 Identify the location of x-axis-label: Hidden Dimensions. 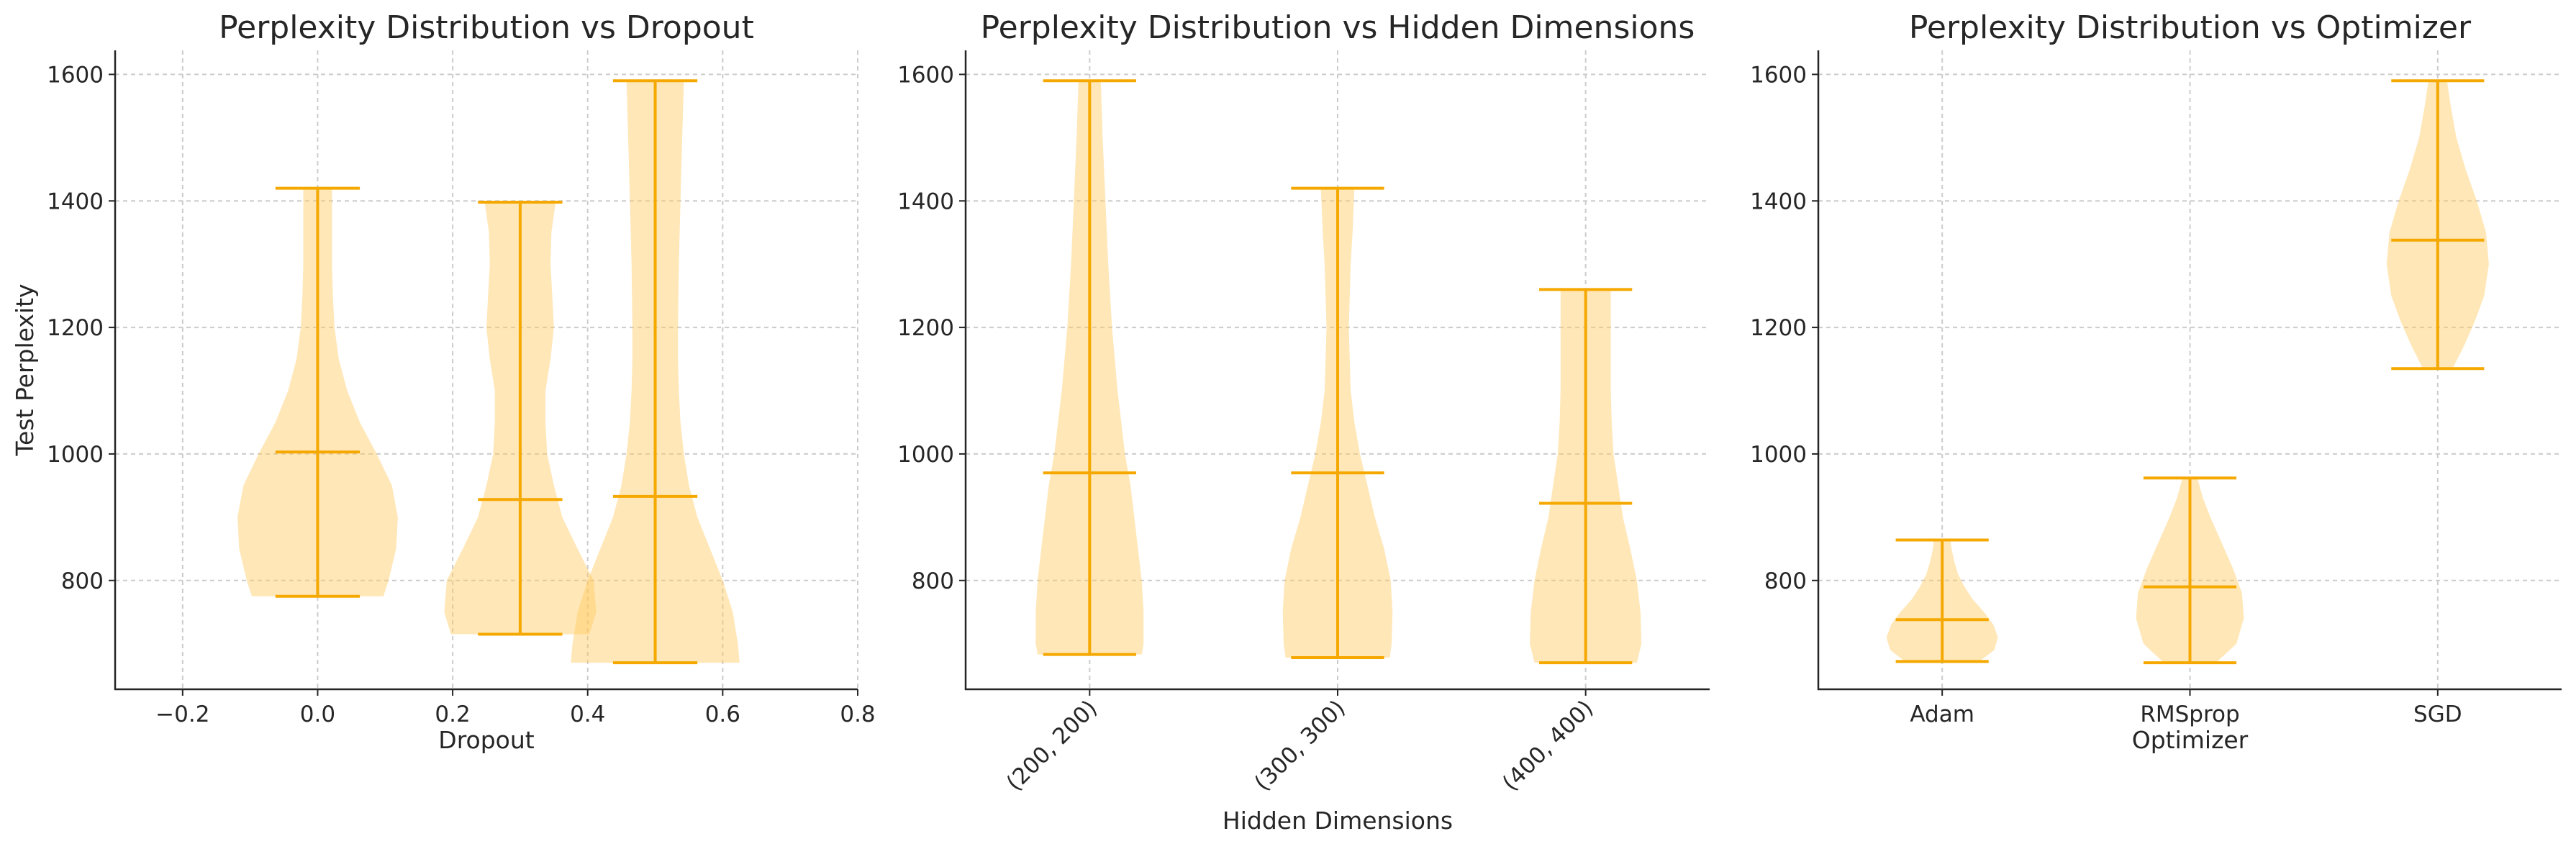
(1338, 821).